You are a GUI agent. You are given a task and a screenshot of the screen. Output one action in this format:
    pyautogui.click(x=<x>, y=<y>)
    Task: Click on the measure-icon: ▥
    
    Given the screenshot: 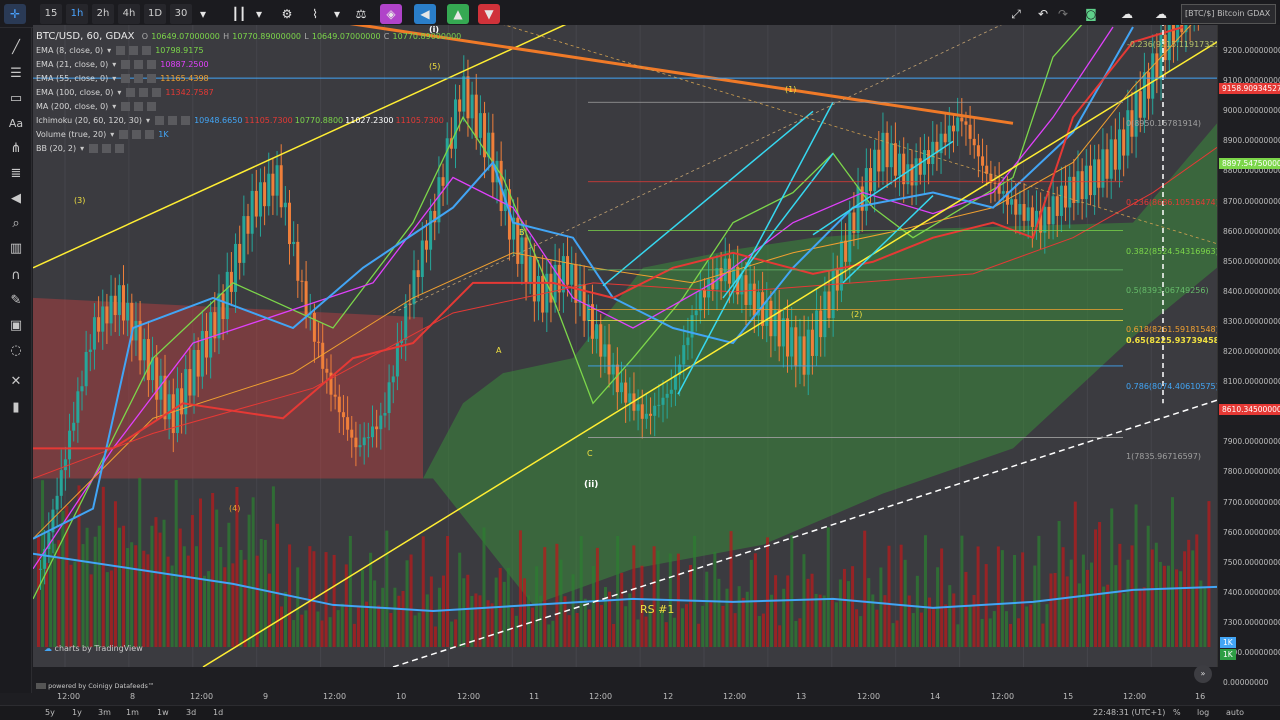 What is the action you would take?
    pyautogui.click(x=16, y=248)
    